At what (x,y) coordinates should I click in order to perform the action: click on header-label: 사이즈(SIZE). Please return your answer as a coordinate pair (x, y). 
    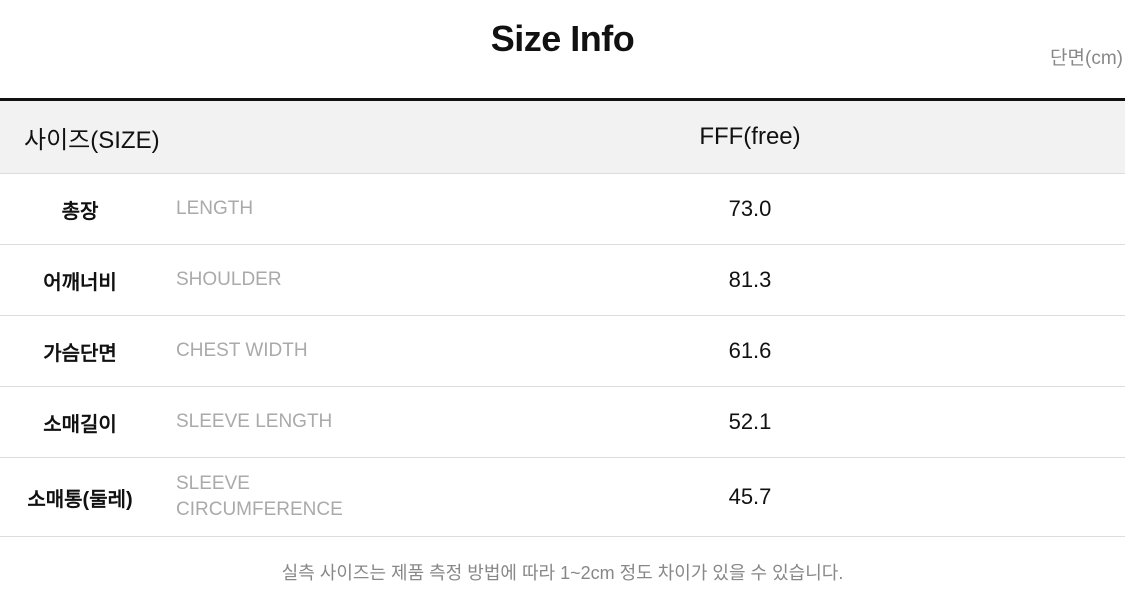
    Looking at the image, I should click on (92, 140).